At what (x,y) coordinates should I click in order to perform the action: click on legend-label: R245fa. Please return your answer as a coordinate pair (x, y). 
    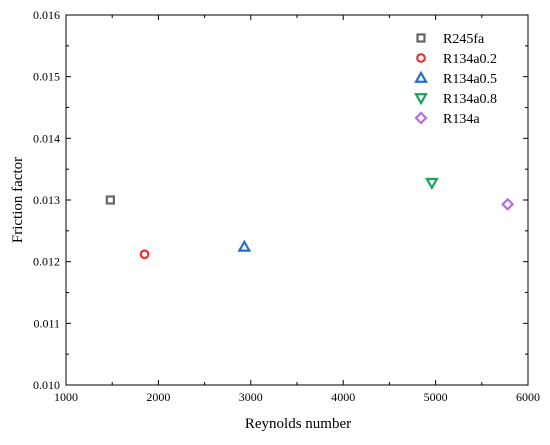
    Looking at the image, I should click on (464, 39).